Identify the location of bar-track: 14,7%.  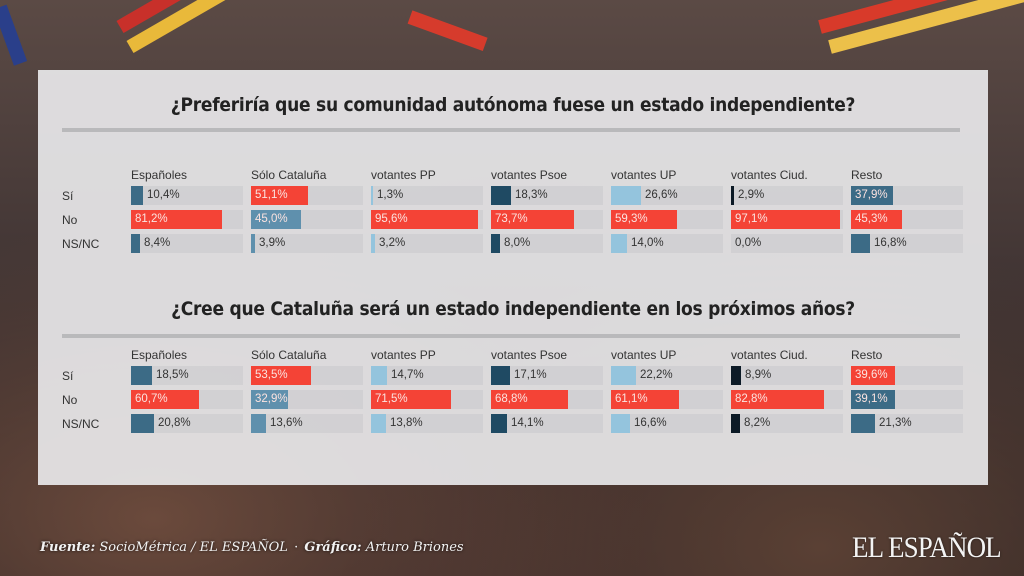
(427, 375).